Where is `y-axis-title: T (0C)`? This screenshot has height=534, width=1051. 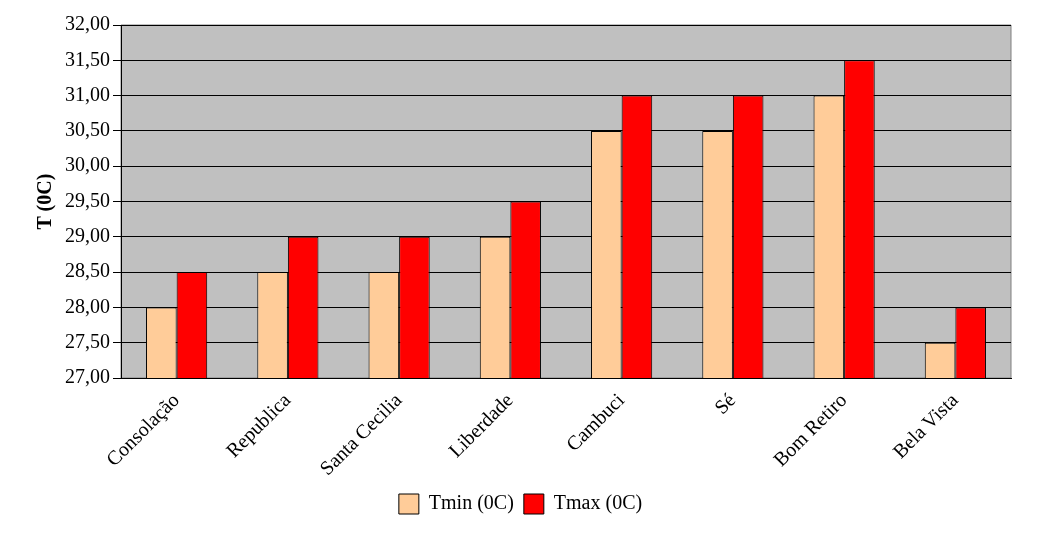
y-axis-title: T (0C) is located at coordinates (45, 201).